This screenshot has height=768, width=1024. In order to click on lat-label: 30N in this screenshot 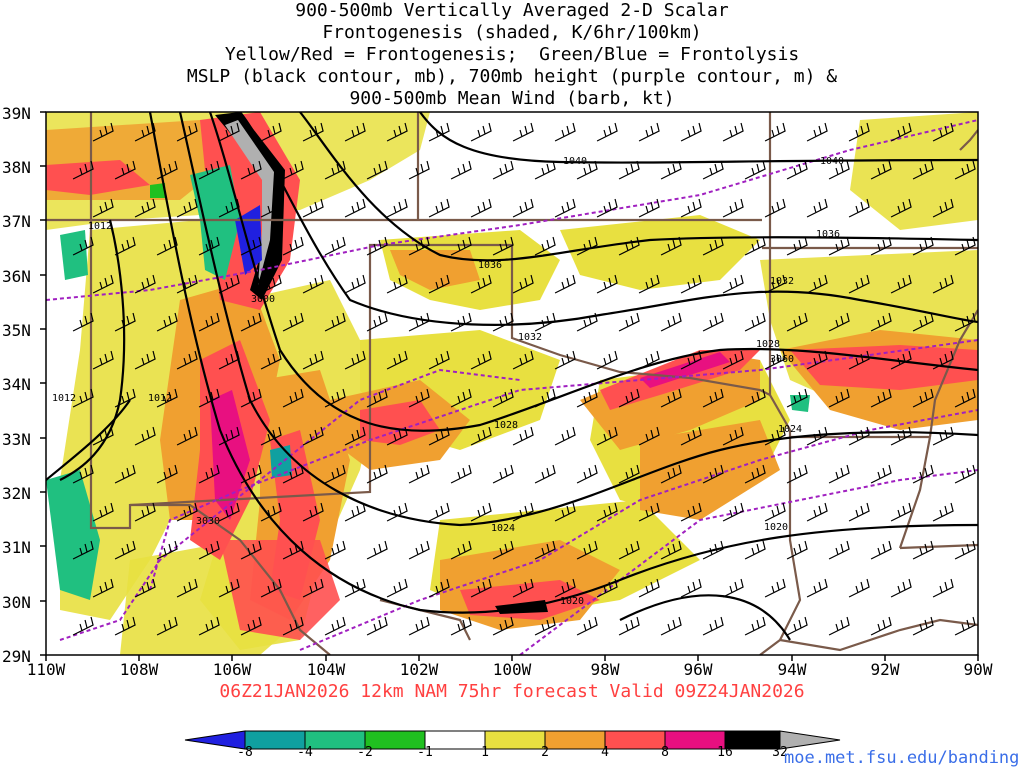, I will do `click(16, 602)`.